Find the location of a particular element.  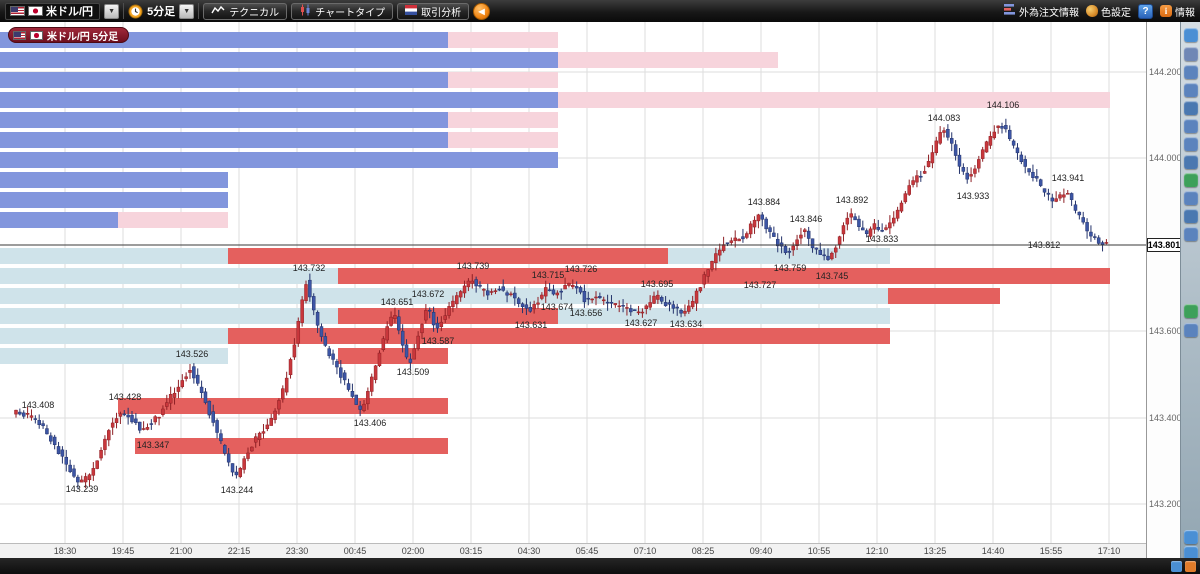

y-axis-label: 144.000 is located at coordinates (1165, 158).